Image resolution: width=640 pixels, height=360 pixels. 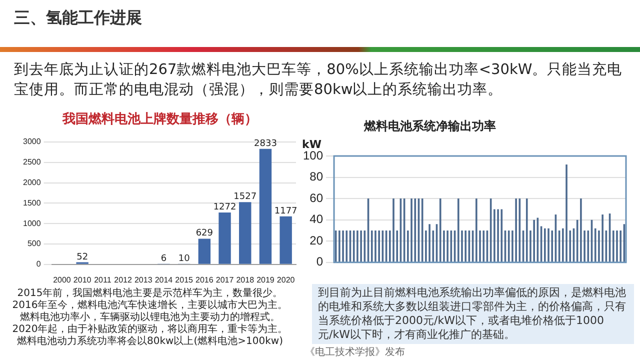 I want to click on data-label: 52, so click(x=82, y=257).